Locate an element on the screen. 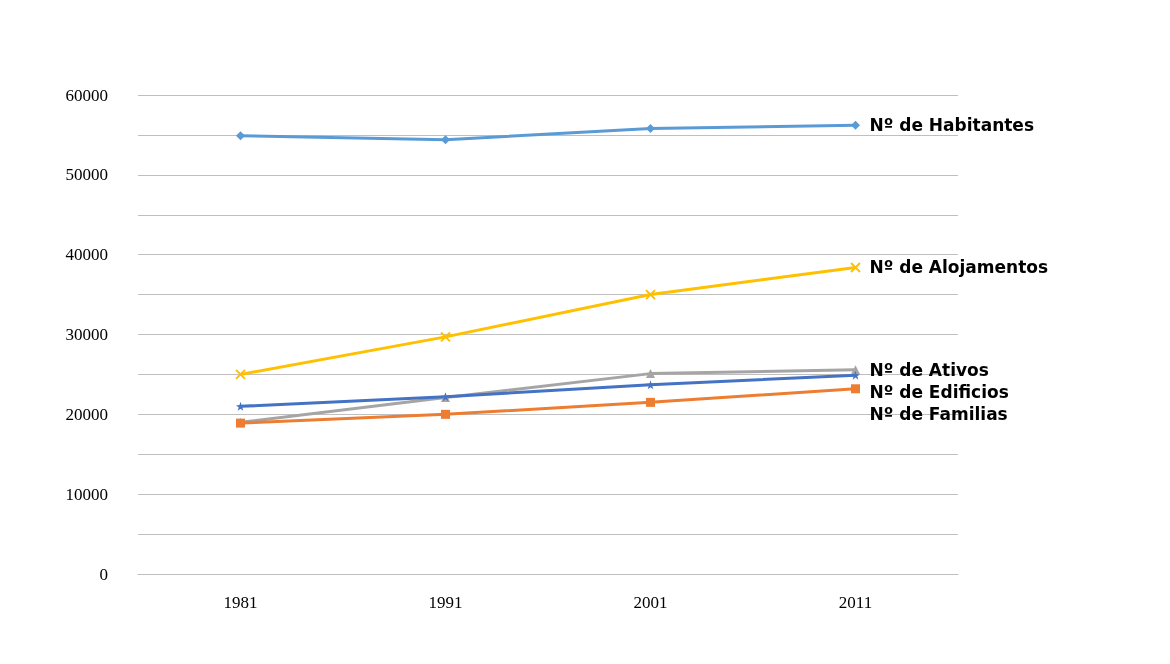 The image size is (1170, 664). y-tick-label: 30000 is located at coordinates (86, 334).